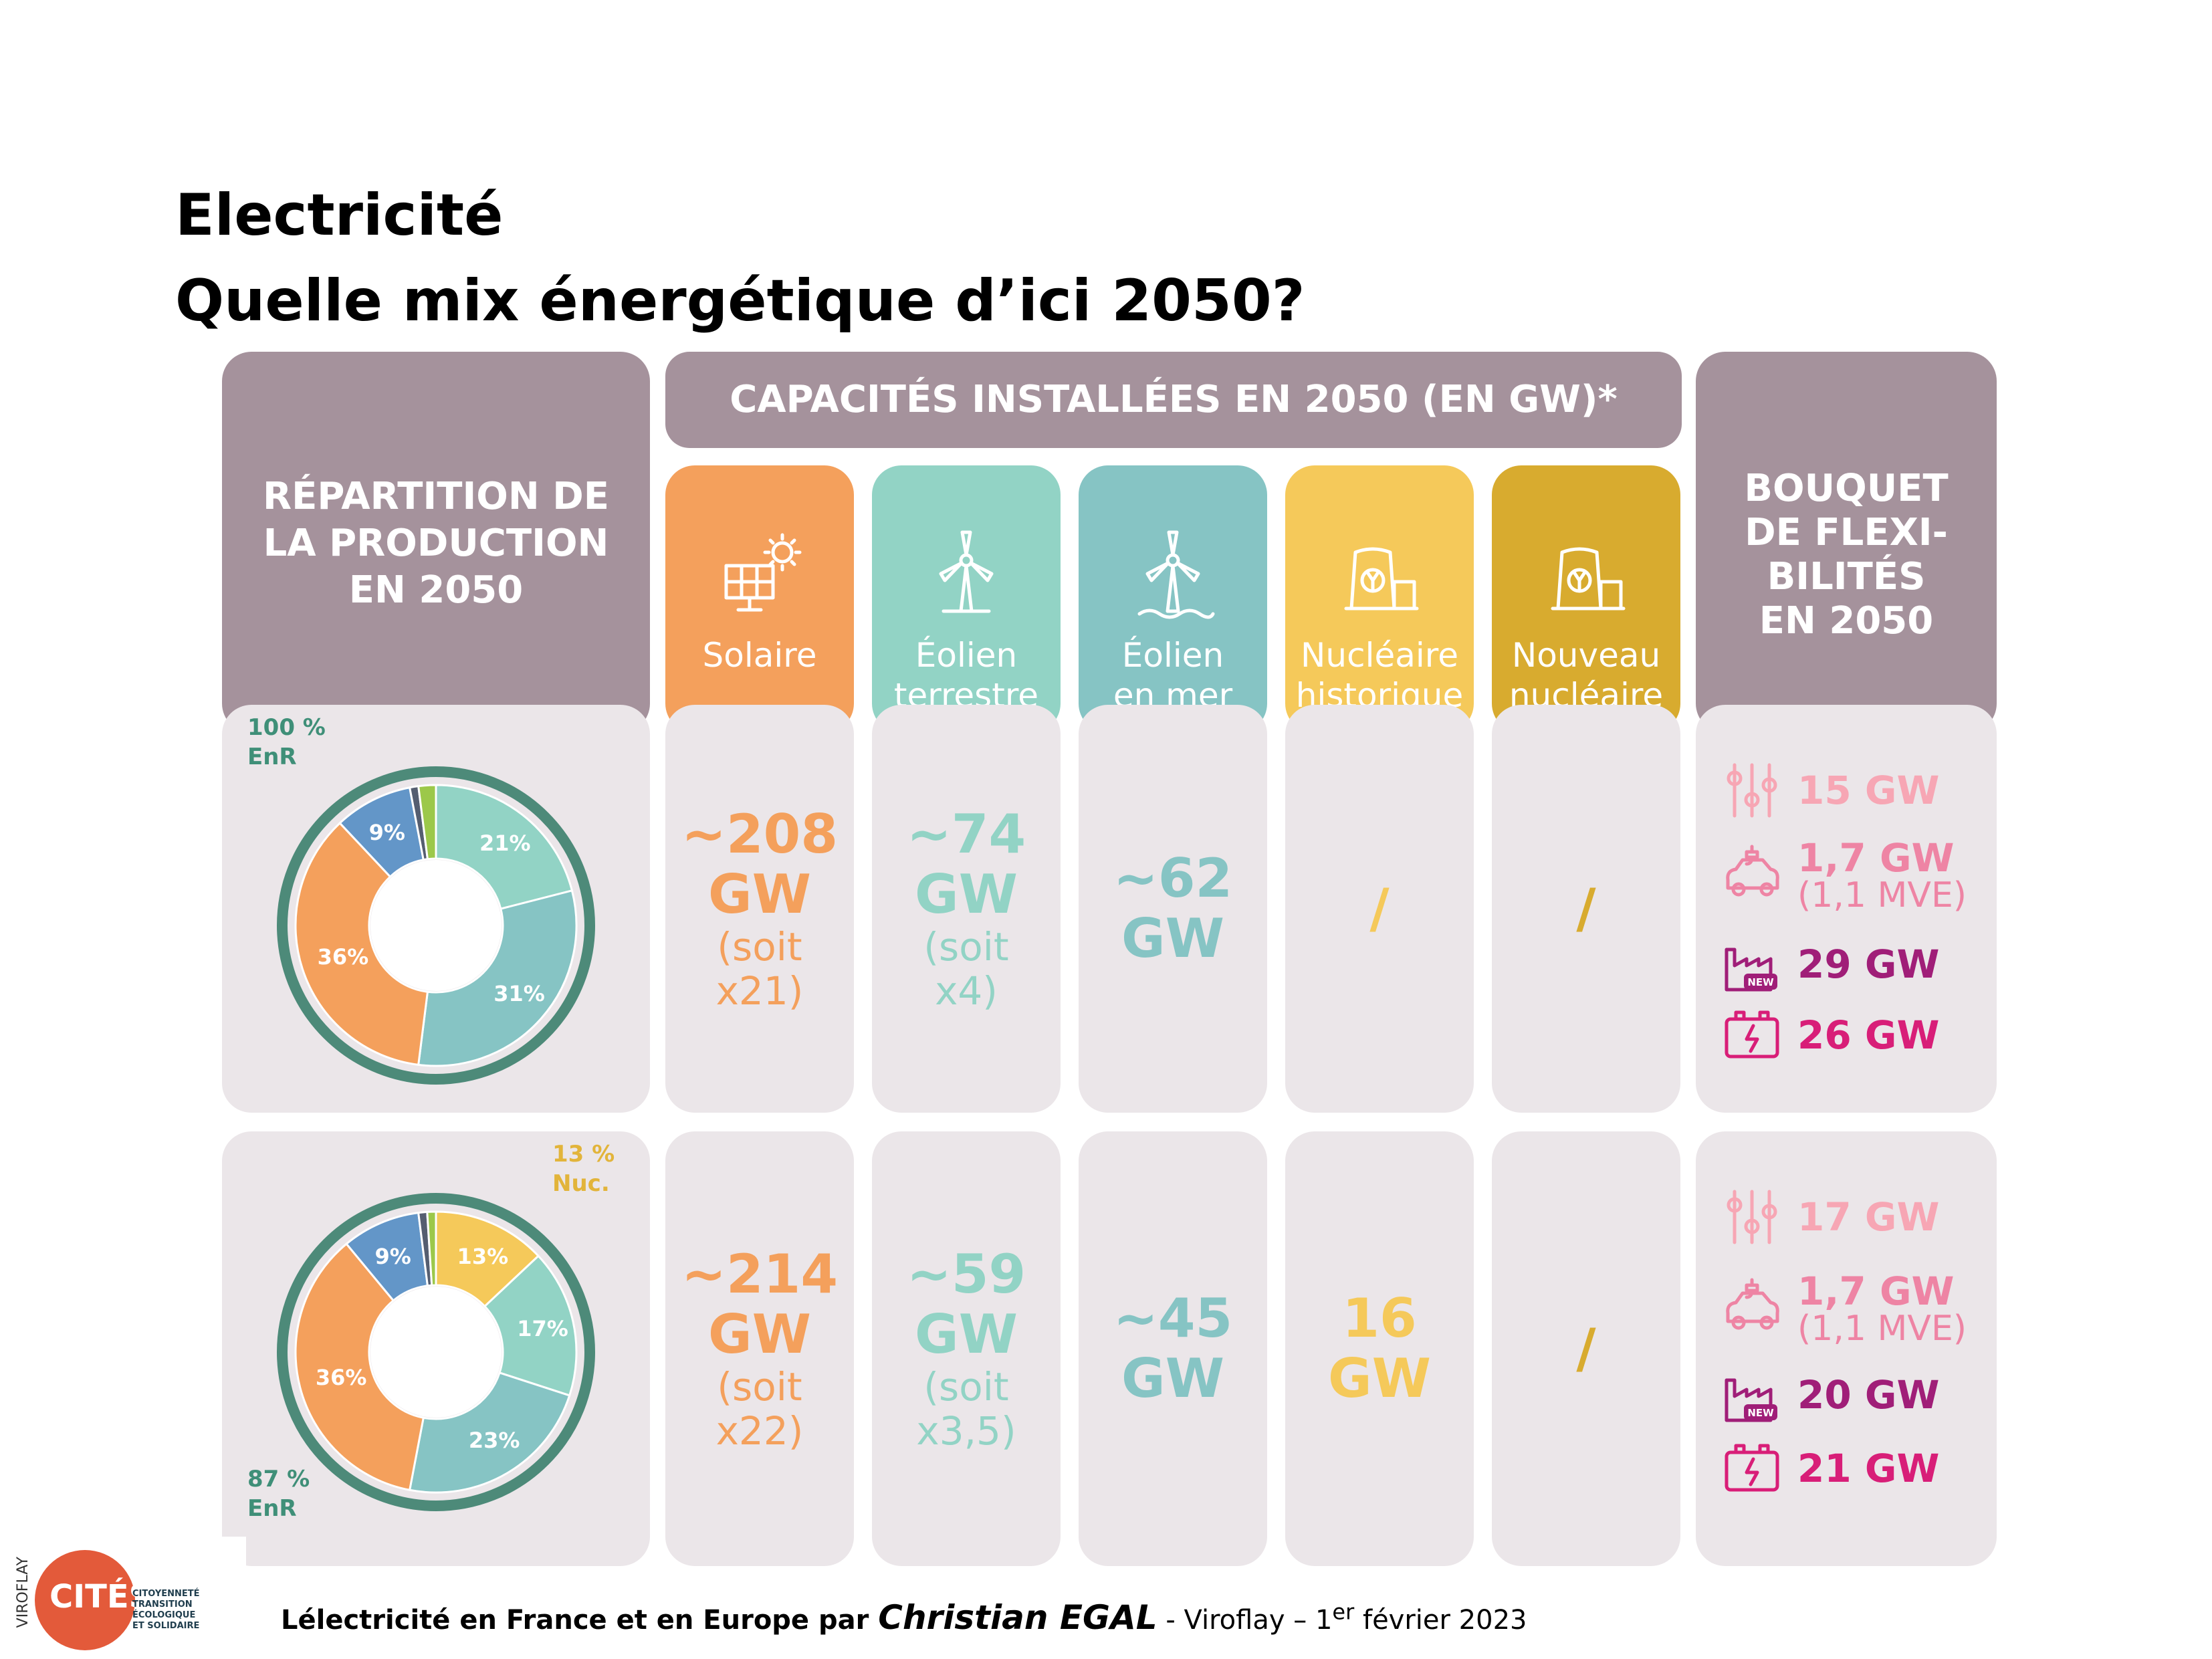 Image resolution: width=2212 pixels, height=1659 pixels. I want to click on capacity-cell-2: ~62 GW, so click(1173, 909).